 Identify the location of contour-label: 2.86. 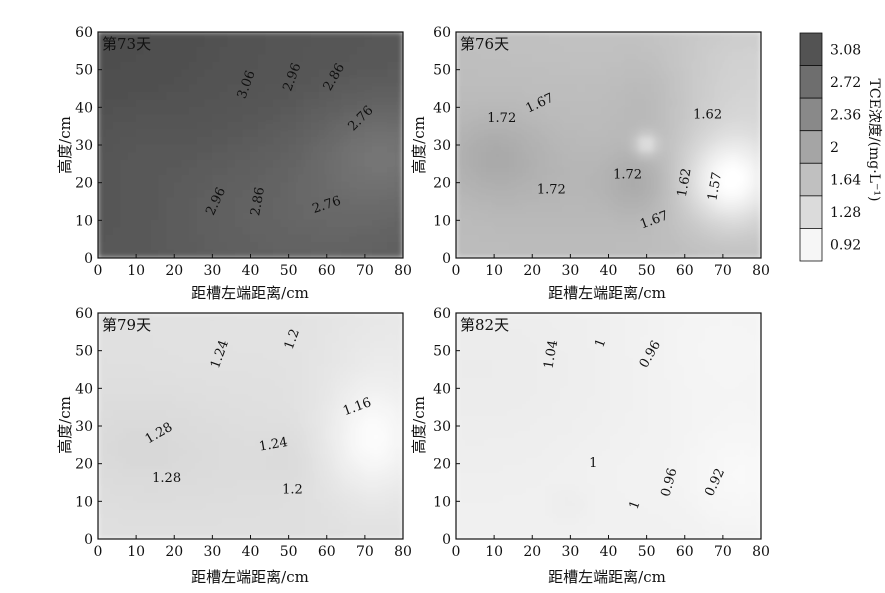
(258, 201).